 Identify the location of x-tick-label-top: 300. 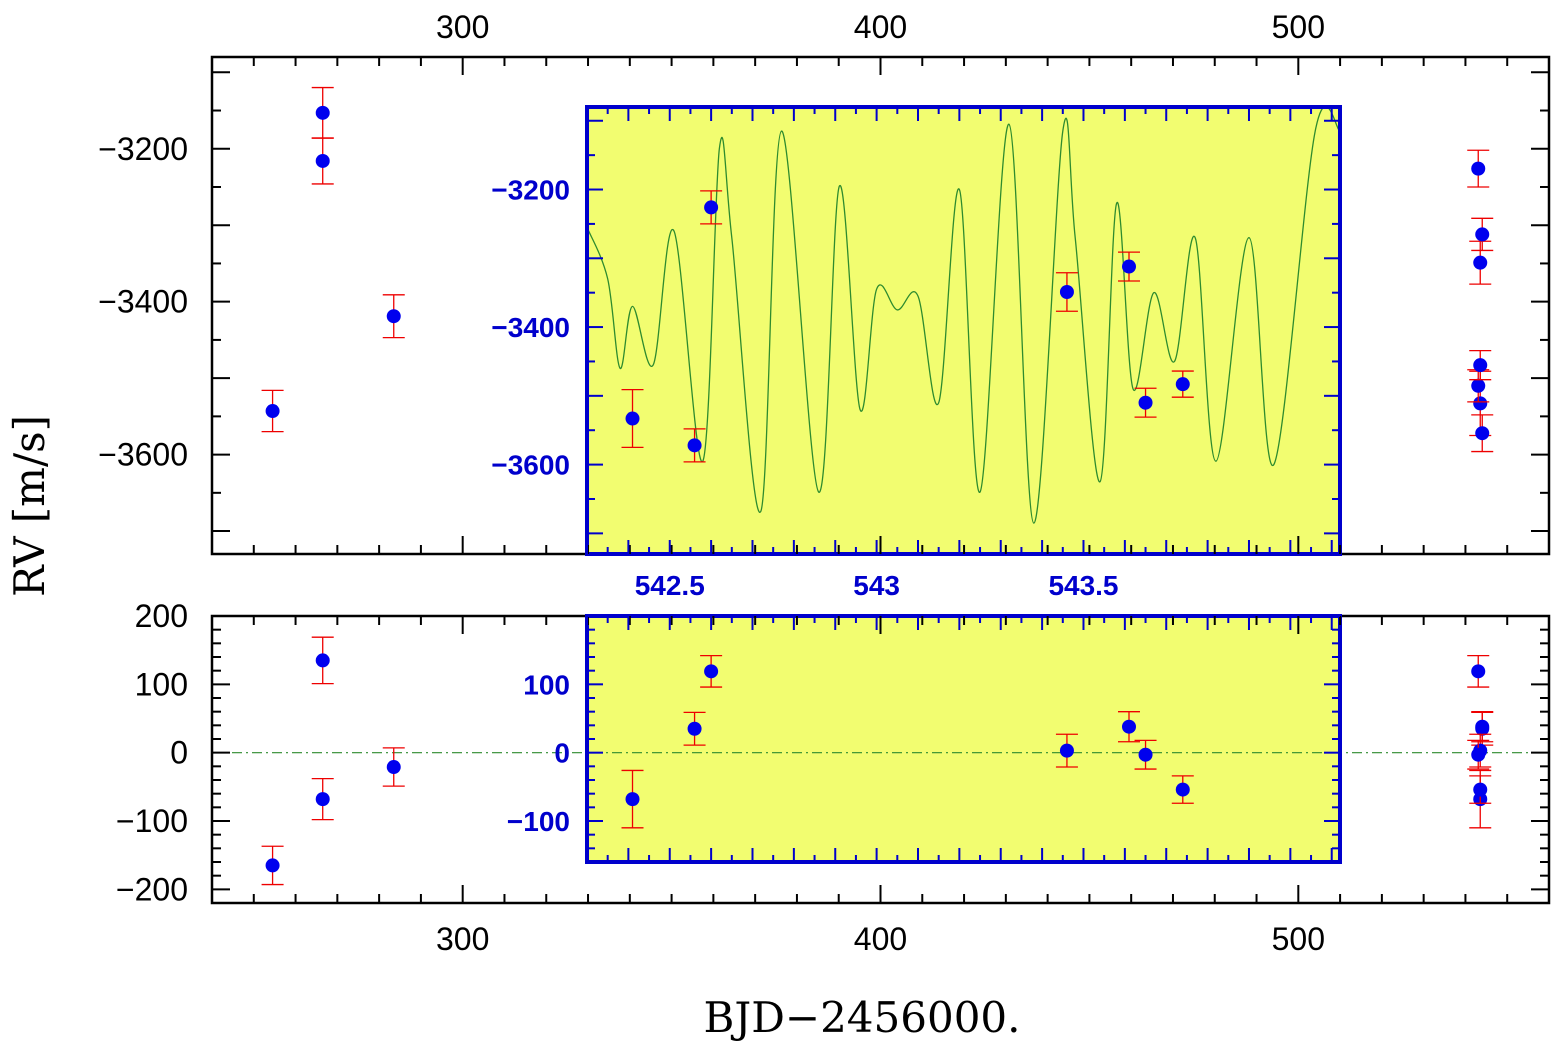
(462, 27).